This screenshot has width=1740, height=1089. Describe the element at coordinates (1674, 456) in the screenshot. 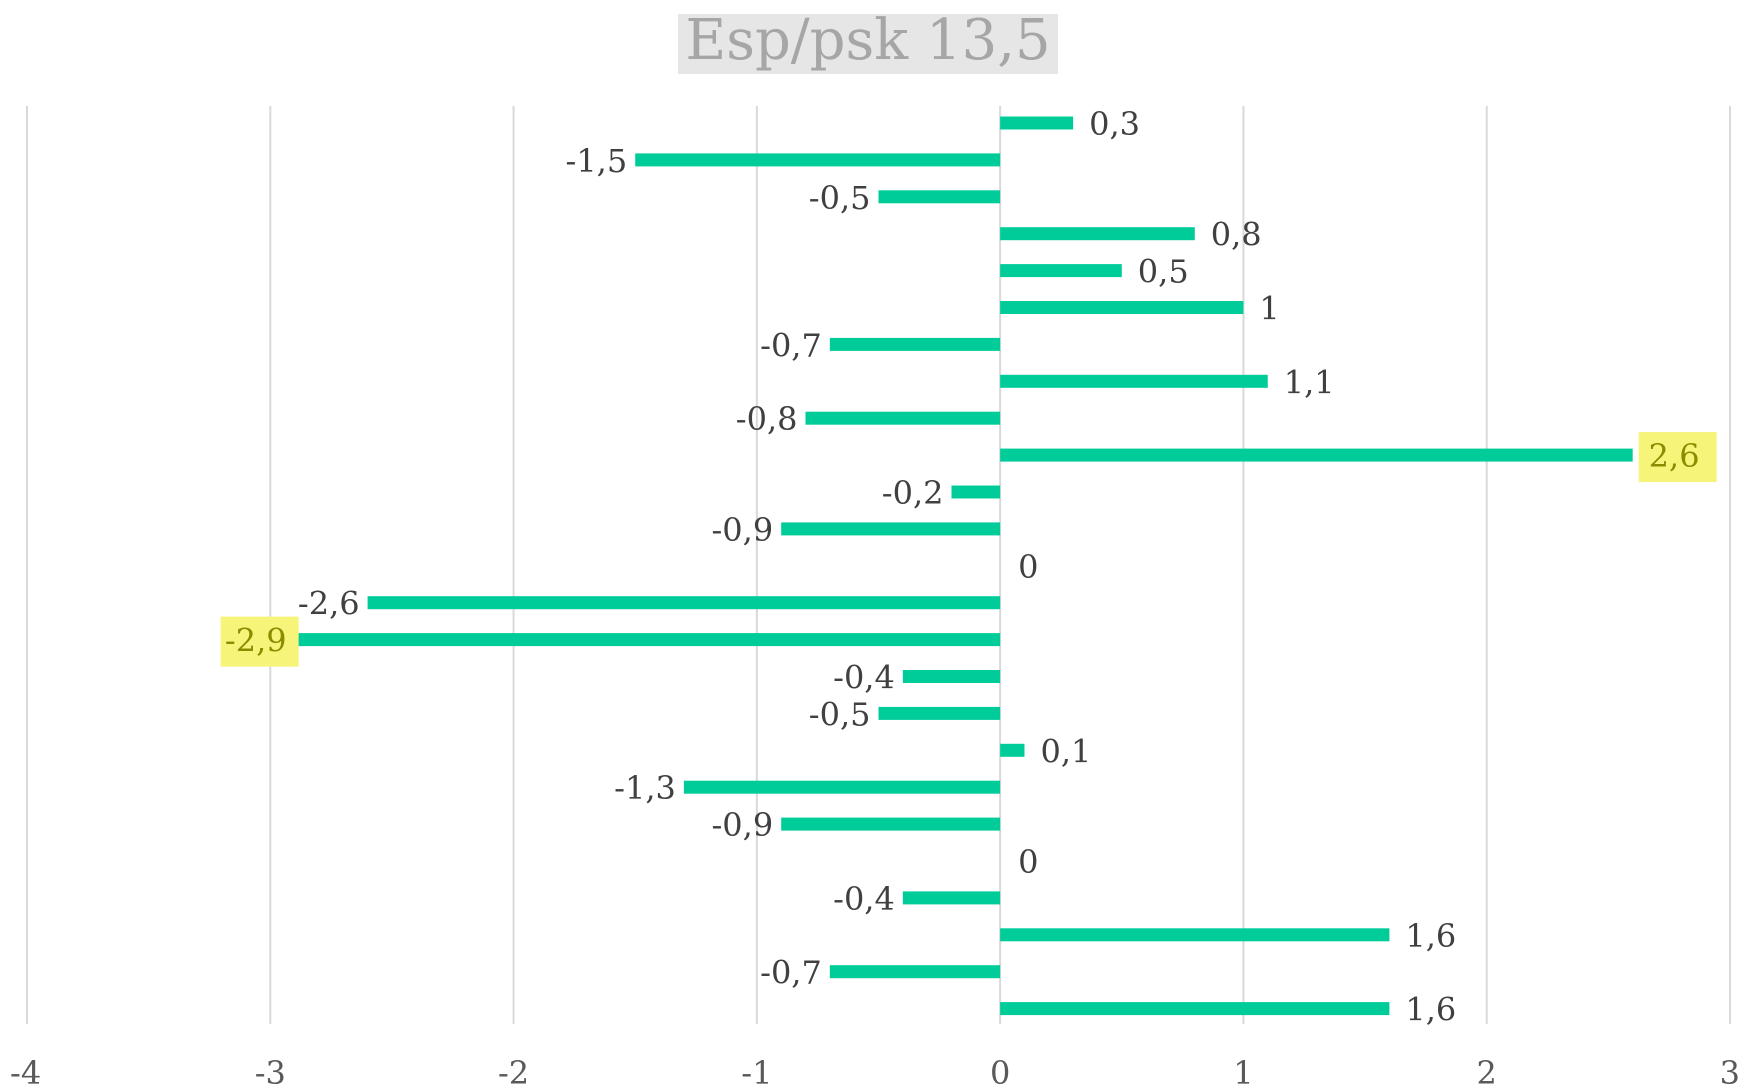

I see `data-label: 2,6` at that location.